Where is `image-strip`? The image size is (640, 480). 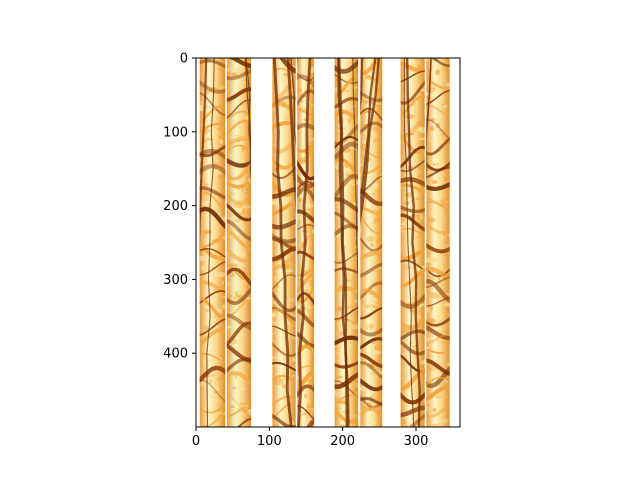
image-strip is located at coordinates (306, 242).